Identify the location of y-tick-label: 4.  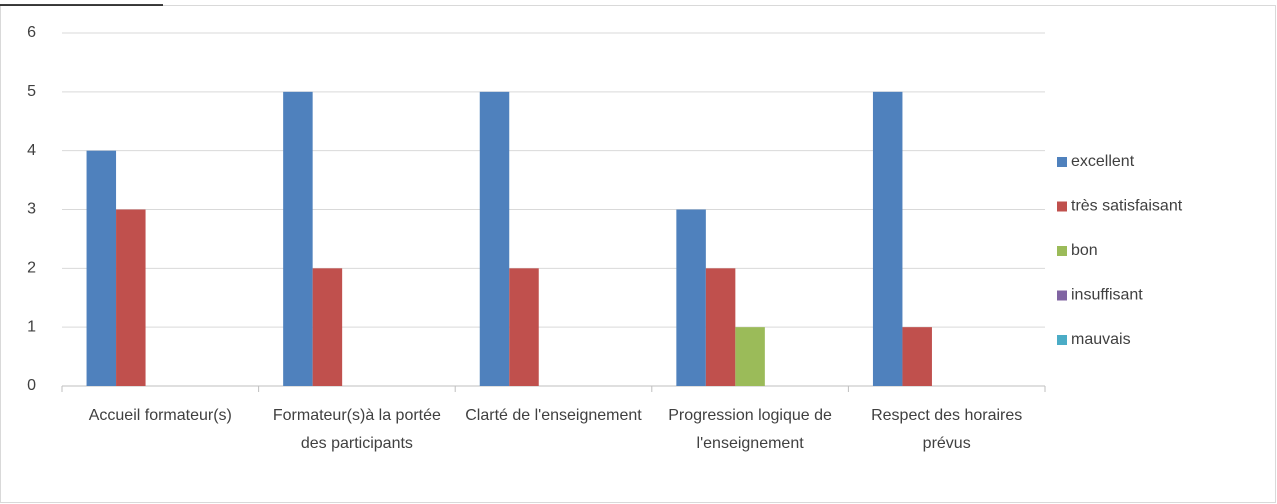
(31, 150).